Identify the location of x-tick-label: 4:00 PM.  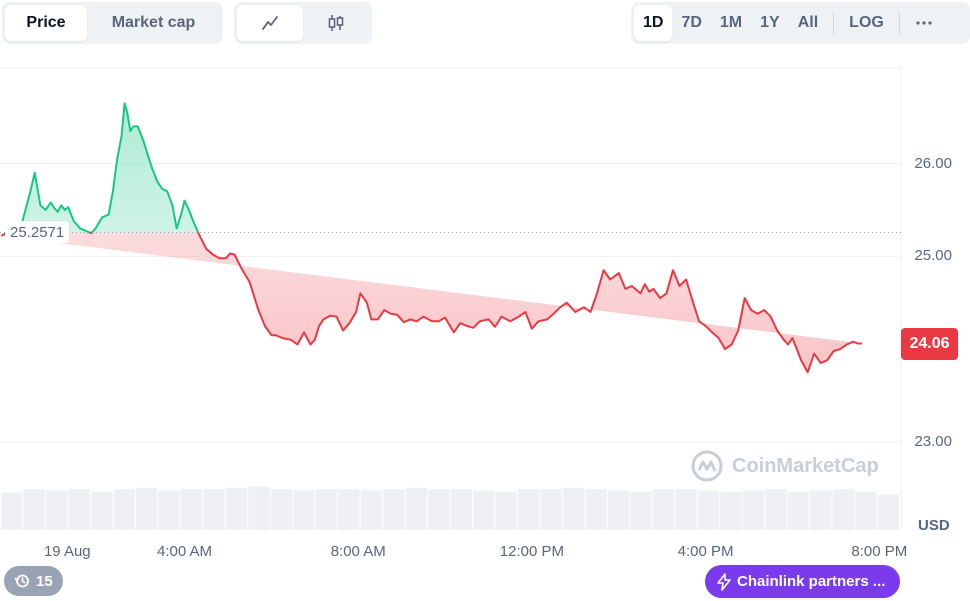
(705, 551).